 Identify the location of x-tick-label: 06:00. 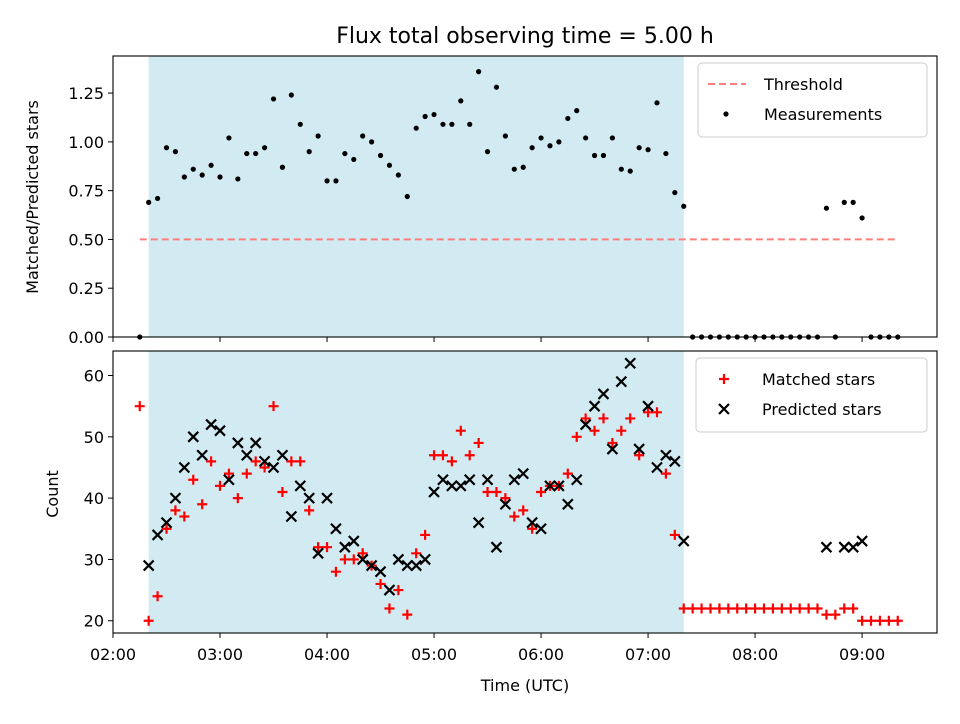
(541, 654).